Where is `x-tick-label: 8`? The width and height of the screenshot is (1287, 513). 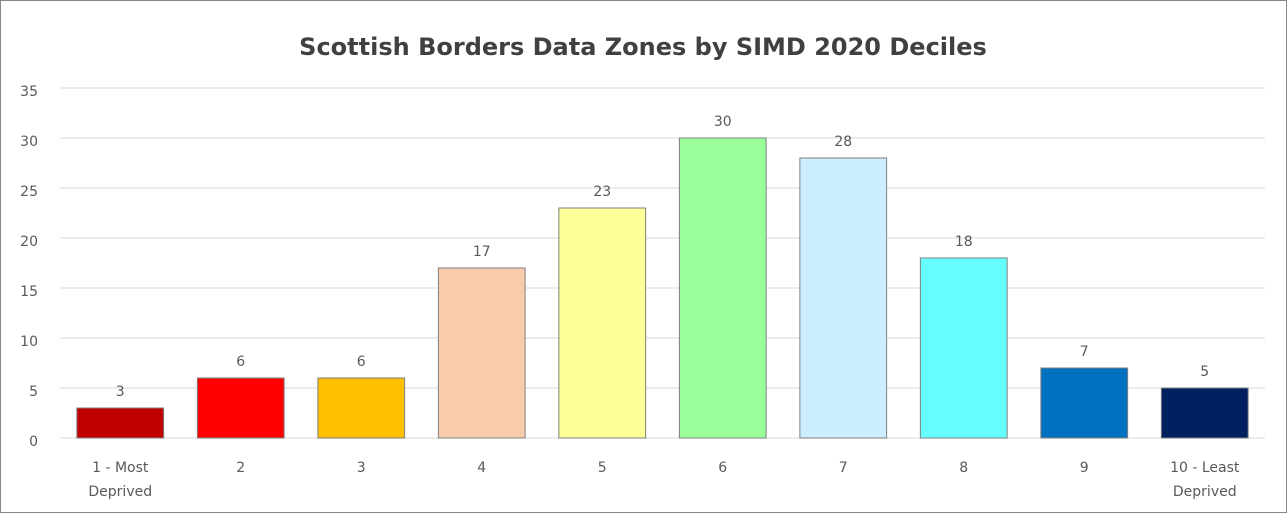
x-tick-label: 8 is located at coordinates (964, 468).